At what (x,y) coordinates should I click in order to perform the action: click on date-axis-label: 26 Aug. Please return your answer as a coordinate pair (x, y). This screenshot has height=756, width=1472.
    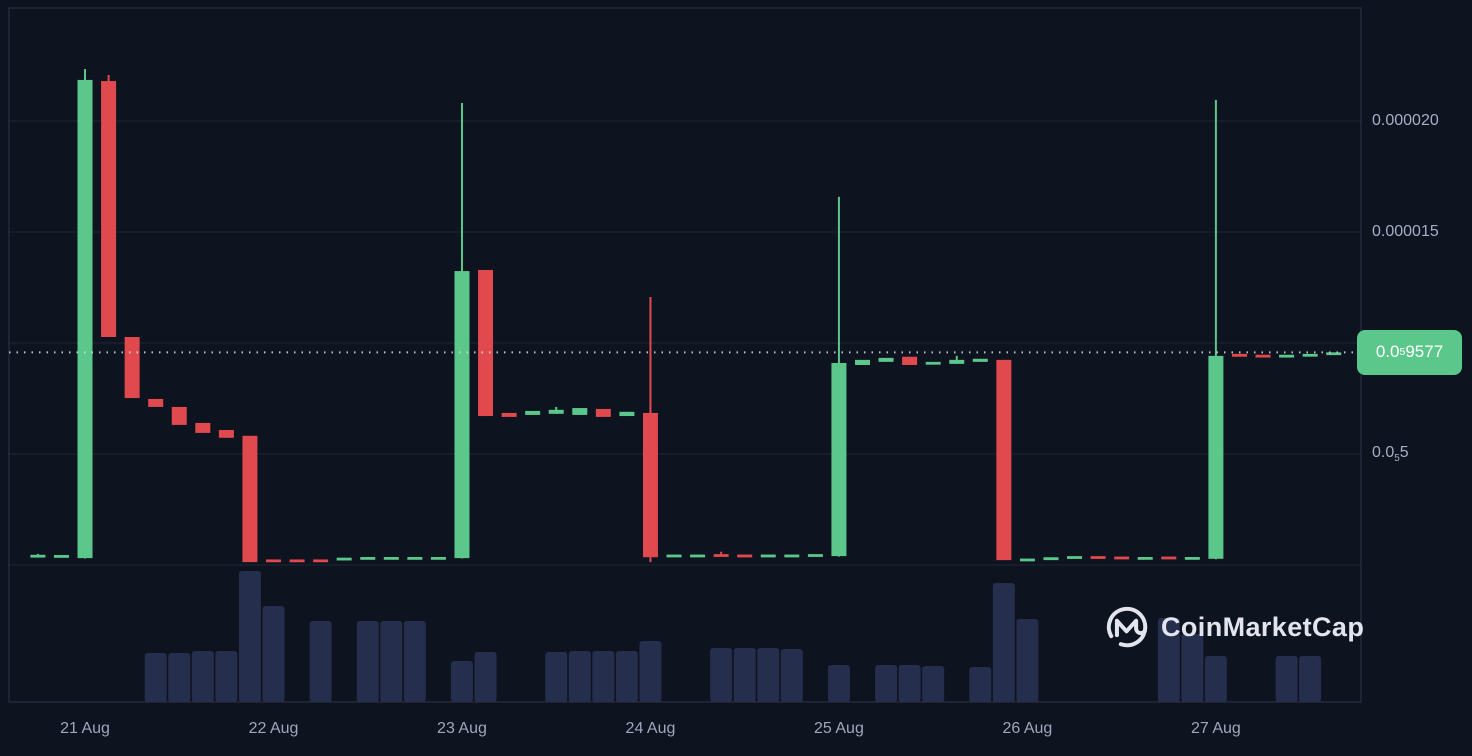
    Looking at the image, I should click on (1027, 728).